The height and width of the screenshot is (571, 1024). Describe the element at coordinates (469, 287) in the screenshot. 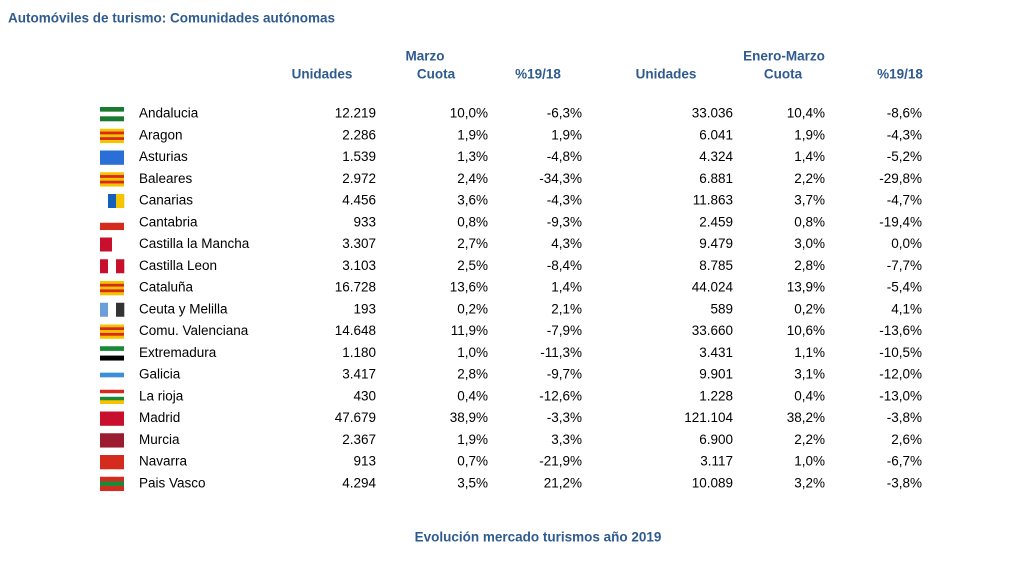

I see `cell: 13,6%` at that location.